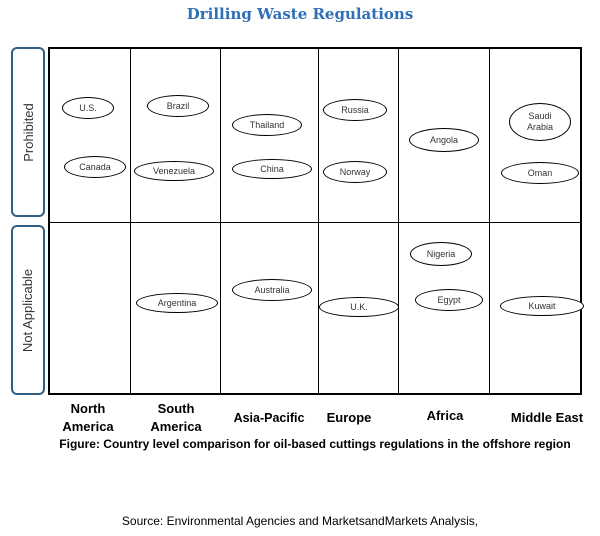 The width and height of the screenshot is (600, 536). What do you see at coordinates (267, 125) in the screenshot?
I see `country-thailand: Thailand` at bounding box center [267, 125].